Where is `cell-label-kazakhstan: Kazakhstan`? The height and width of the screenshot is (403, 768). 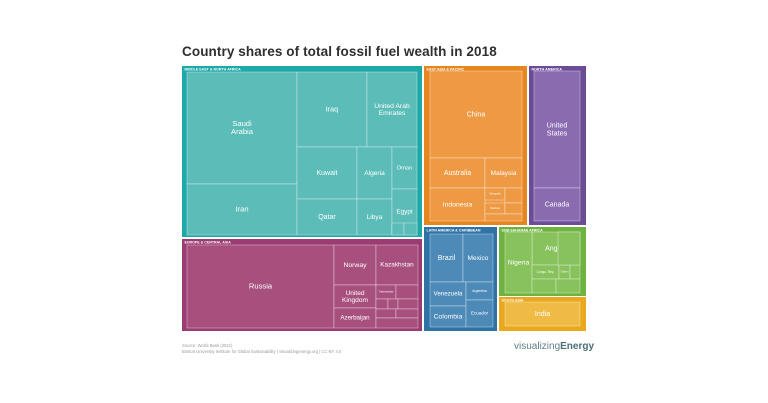
cell-label-kazakhstan: Kazakhstan is located at coordinates (397, 265).